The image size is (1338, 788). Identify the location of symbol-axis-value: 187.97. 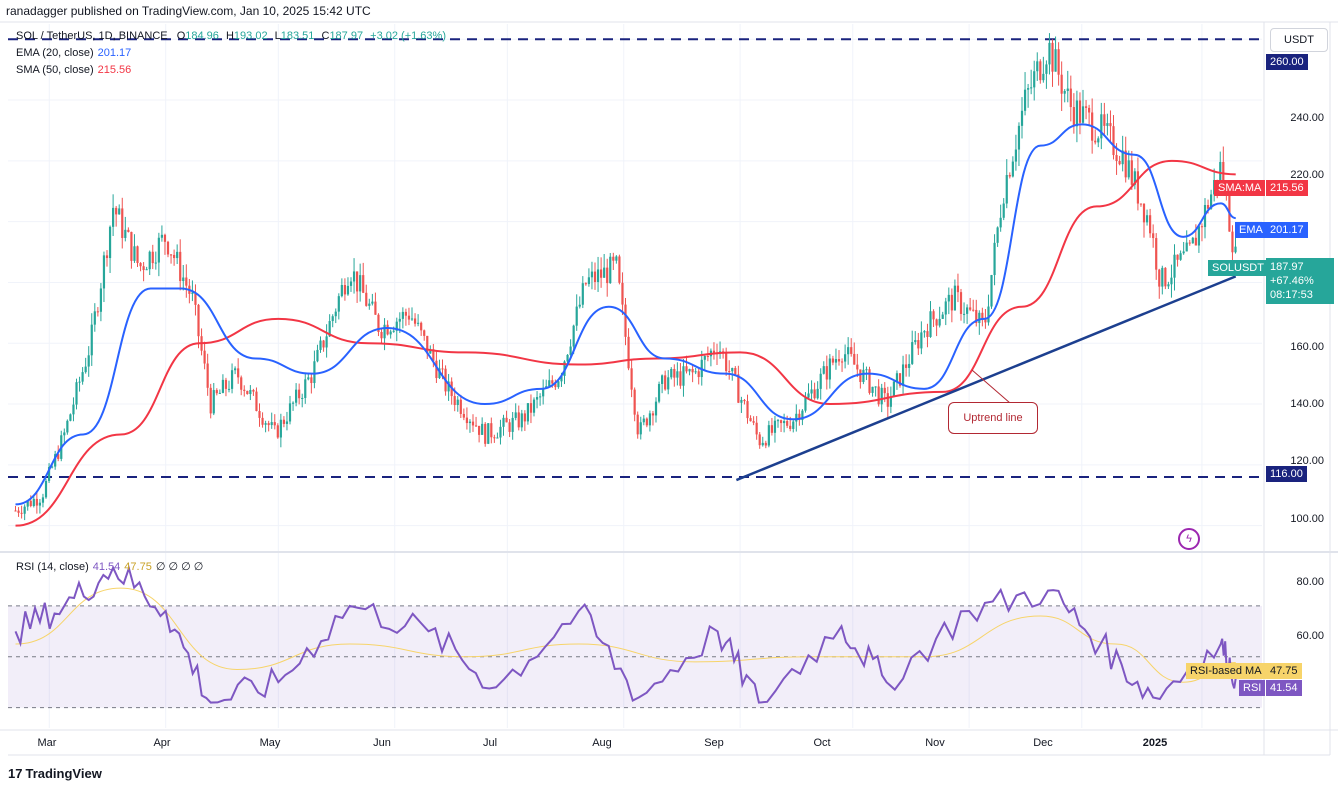
(1287, 267).